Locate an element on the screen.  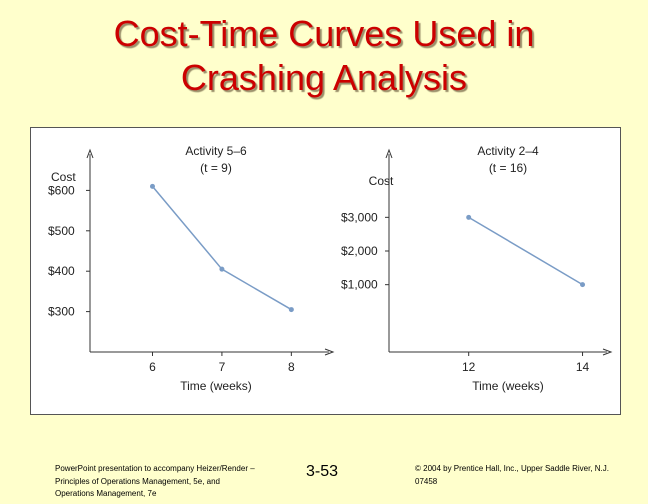
chart1-series-line is located at coordinates (221, 248).